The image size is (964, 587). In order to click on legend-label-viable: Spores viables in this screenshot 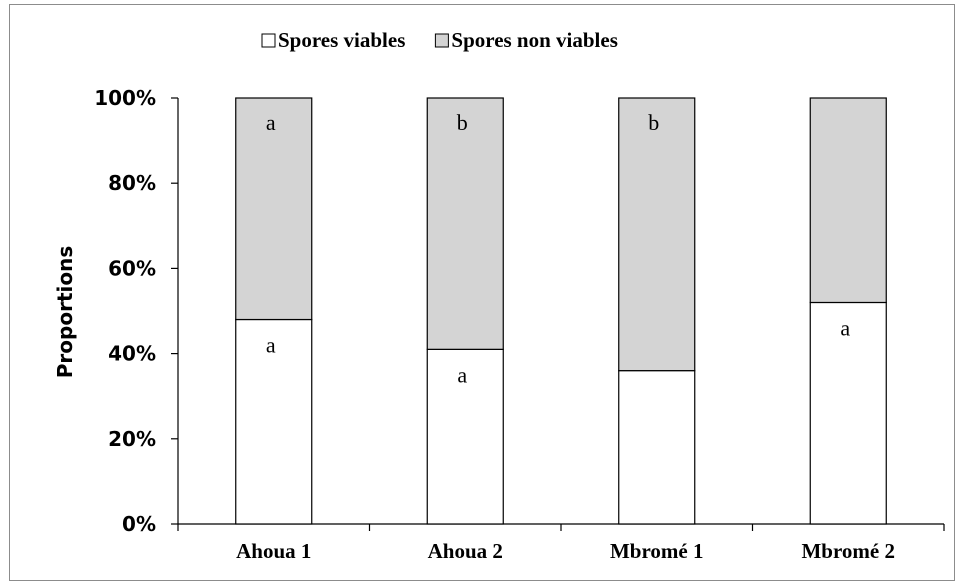, I will do `click(341, 40)`.